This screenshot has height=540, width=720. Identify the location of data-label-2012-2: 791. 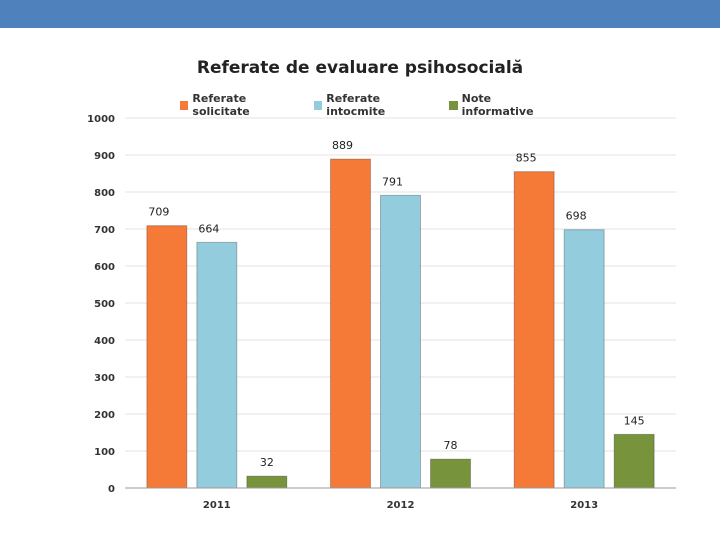
(392, 181).